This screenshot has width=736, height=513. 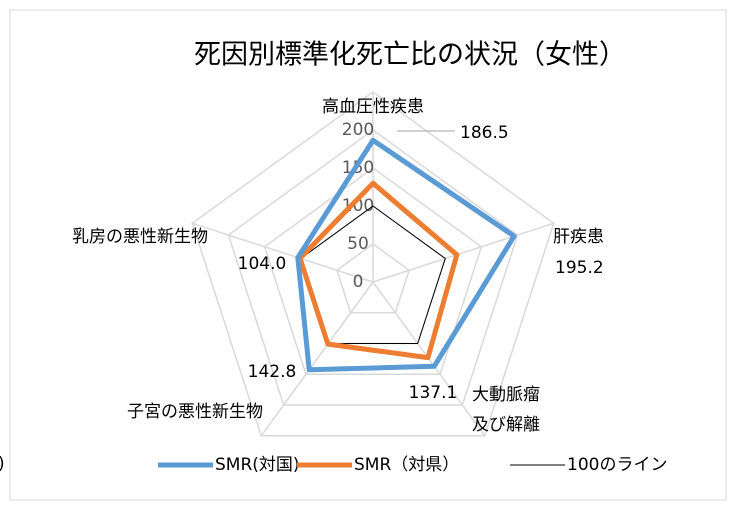 What do you see at coordinates (406, 465) in the screenshot?
I see `legend-label: SMR（対県）` at bounding box center [406, 465].